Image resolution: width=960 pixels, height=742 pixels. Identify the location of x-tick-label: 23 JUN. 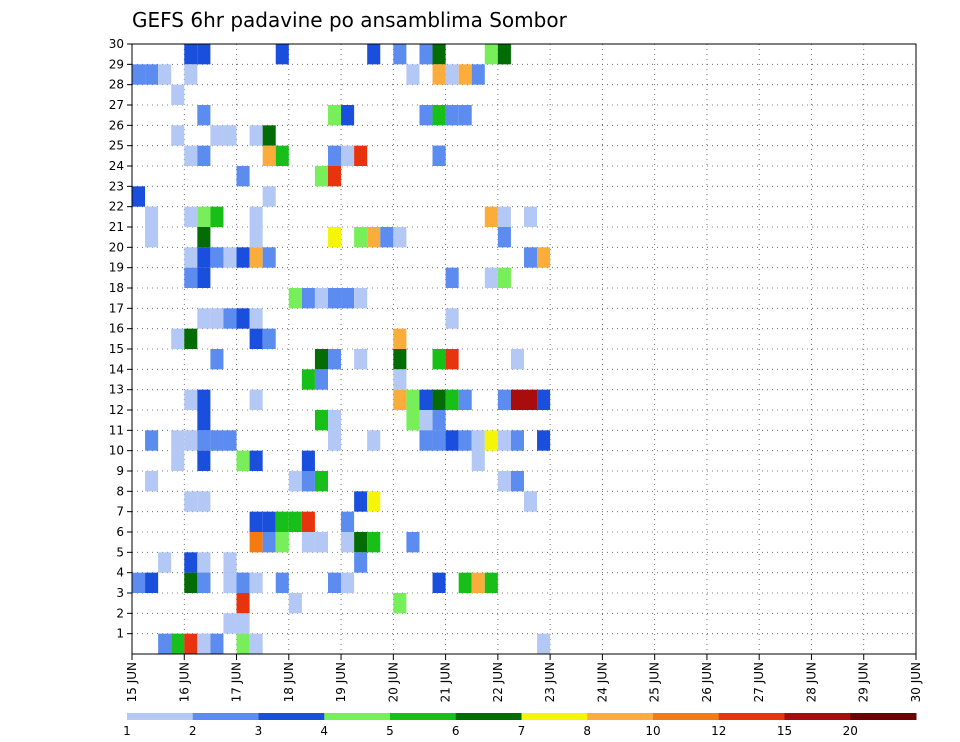
(550, 682).